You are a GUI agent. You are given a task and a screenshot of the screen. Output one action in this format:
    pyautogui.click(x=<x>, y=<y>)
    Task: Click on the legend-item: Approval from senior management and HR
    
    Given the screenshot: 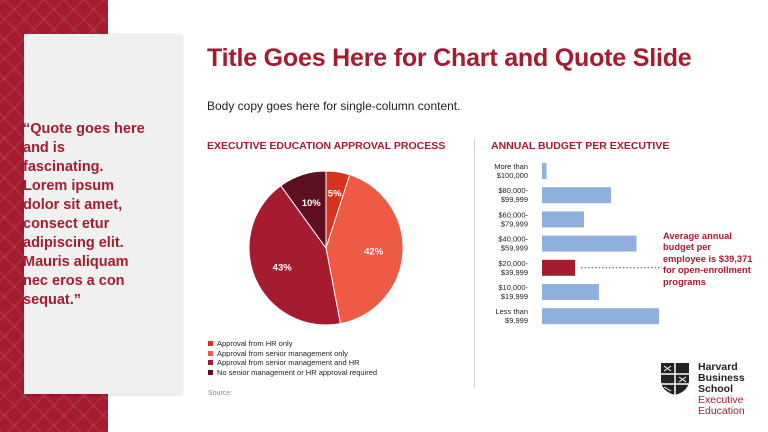 What is the action you would take?
    pyautogui.click(x=292, y=363)
    